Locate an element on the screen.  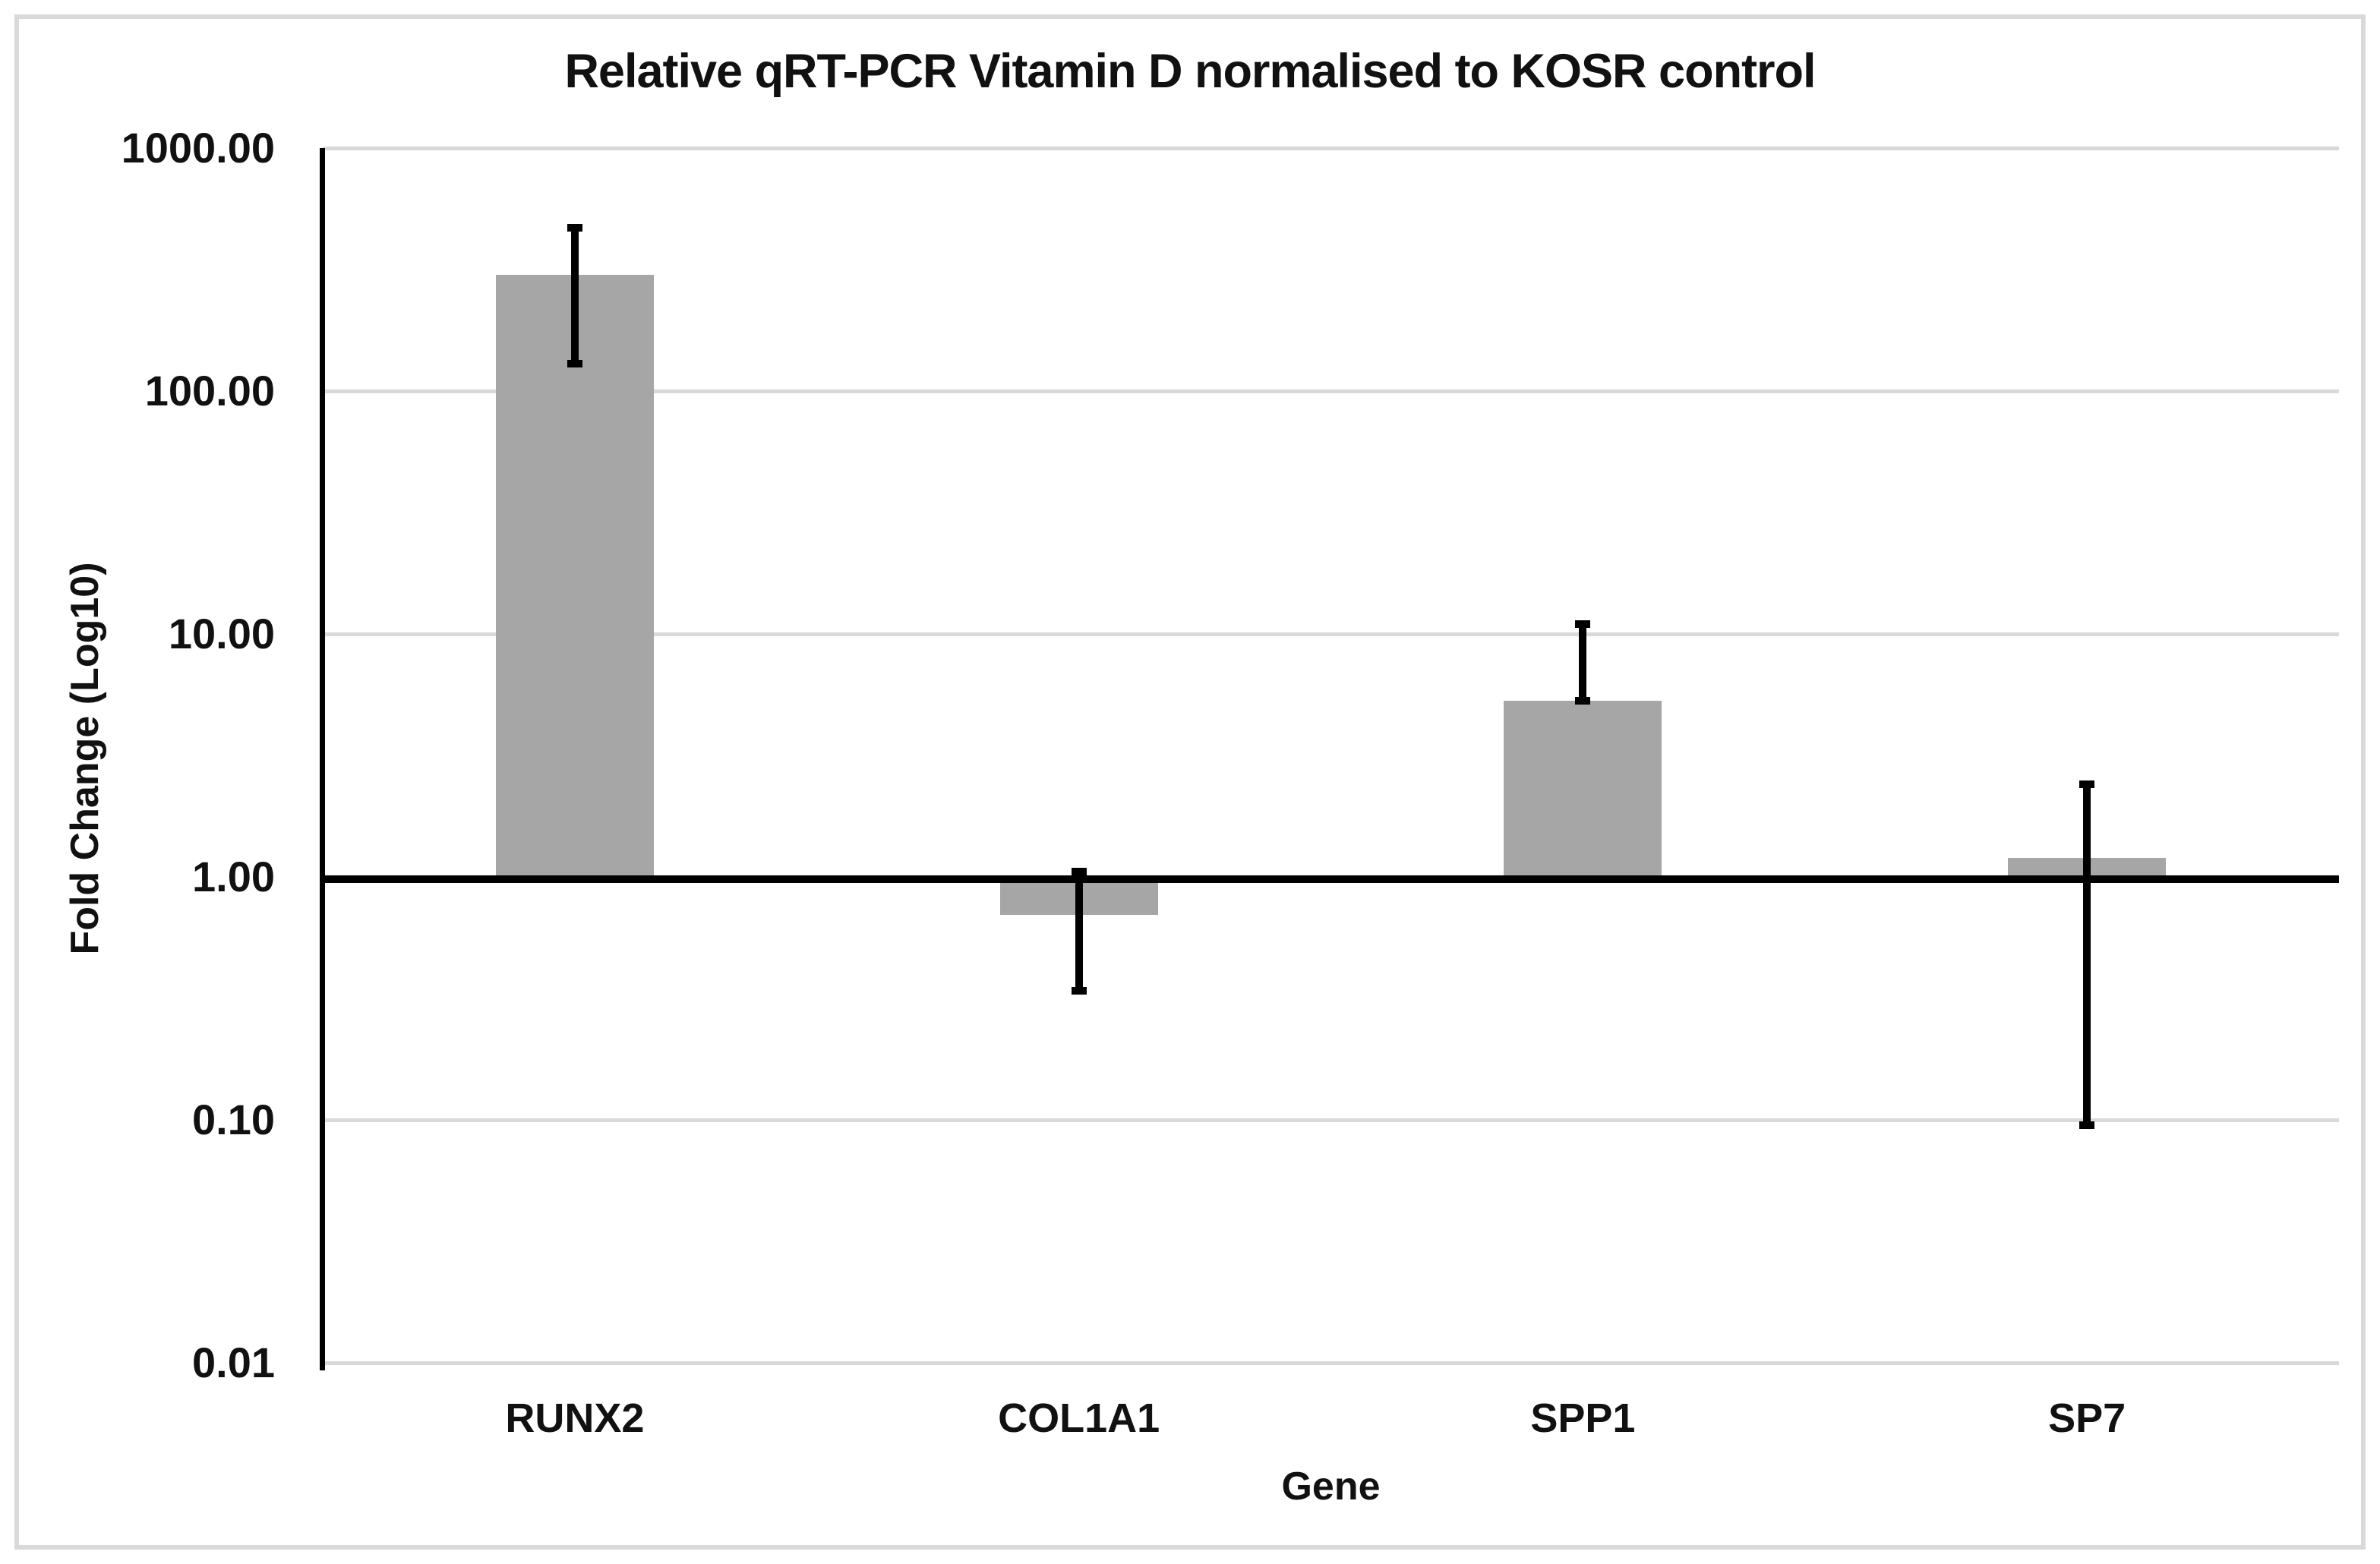
x-tick-label-SP7: SP7 is located at coordinates (2087, 1418).